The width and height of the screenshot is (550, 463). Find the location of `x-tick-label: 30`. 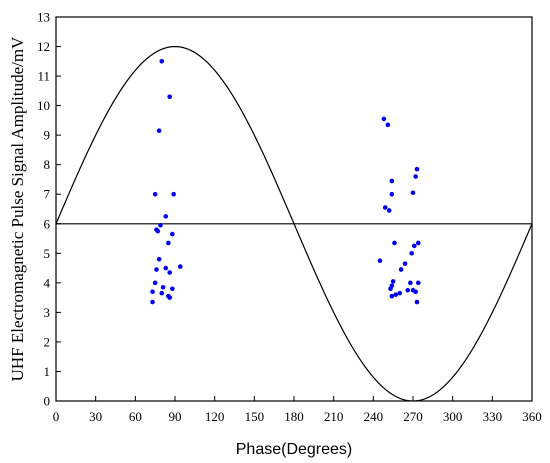

x-tick-label: 30 is located at coordinates (95, 416).